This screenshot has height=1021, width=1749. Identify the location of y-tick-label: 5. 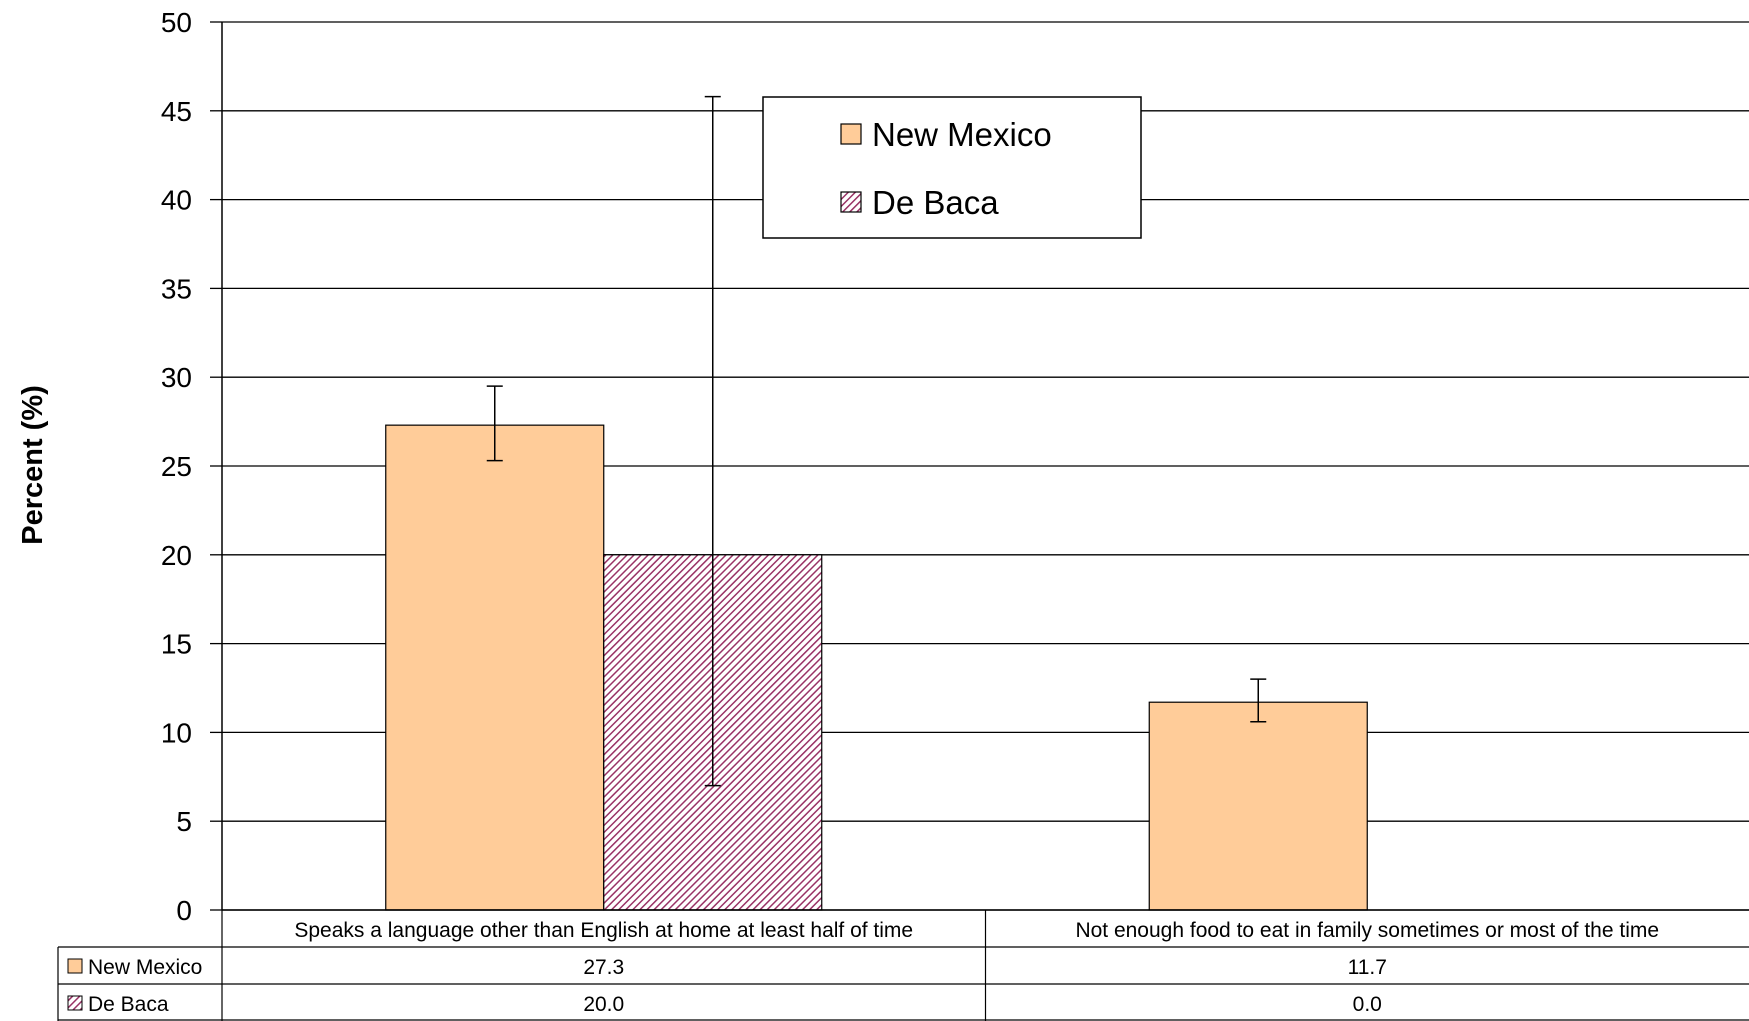
(184, 821).